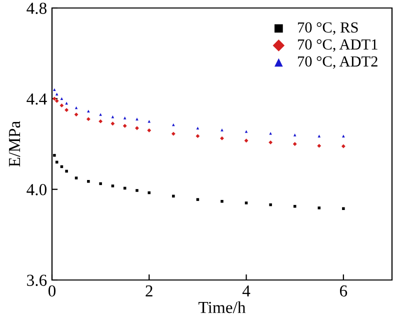 This screenshot has width=400, height=320. Describe the element at coordinates (328, 28) in the screenshot. I see `legend-label: 70 °C, RS` at that location.